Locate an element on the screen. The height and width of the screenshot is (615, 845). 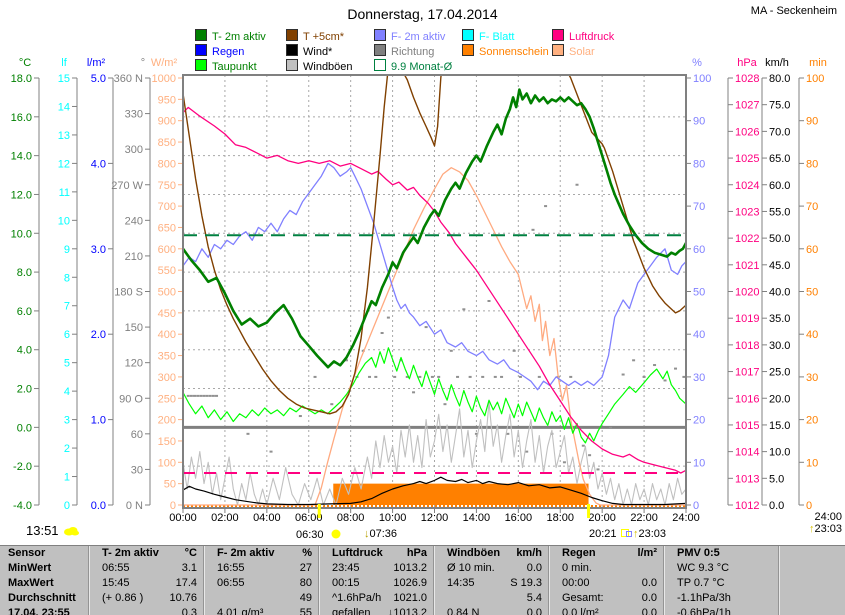
cell: 80 is located at coordinates (305, 583).